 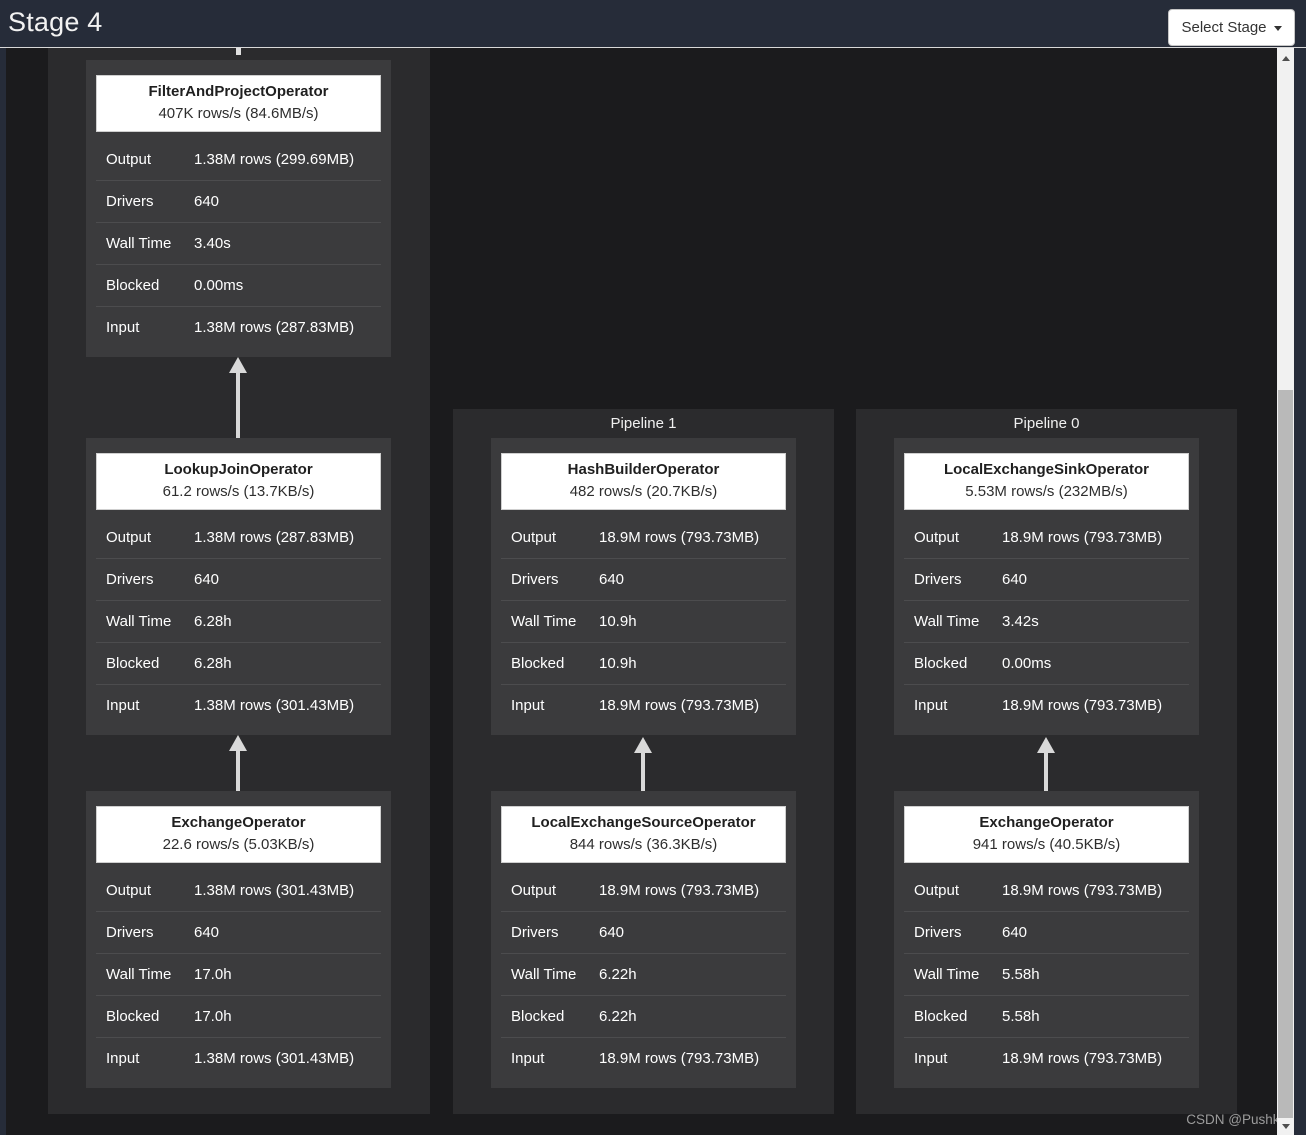 I want to click on operator-name: FilterAndProjectOperator, so click(x=238, y=91).